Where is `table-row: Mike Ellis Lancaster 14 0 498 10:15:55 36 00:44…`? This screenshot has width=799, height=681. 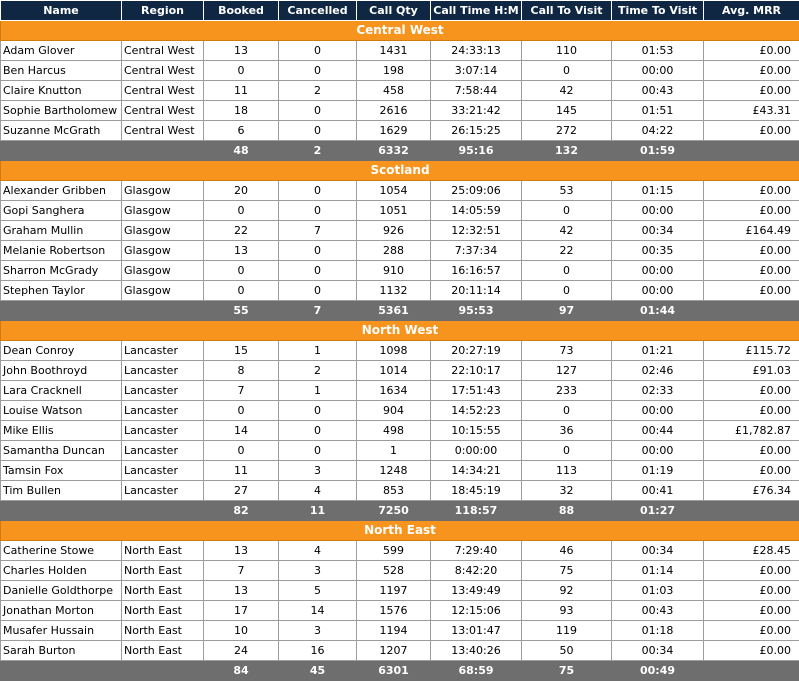 table-row: Mike Ellis Lancaster 14 0 498 10:15:55 36 00:44… is located at coordinates (399, 430).